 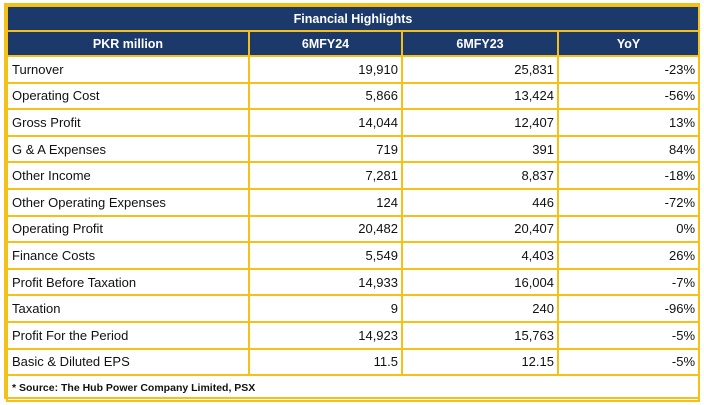 I want to click on cell-yoy-value: -23%, so click(x=628, y=69).